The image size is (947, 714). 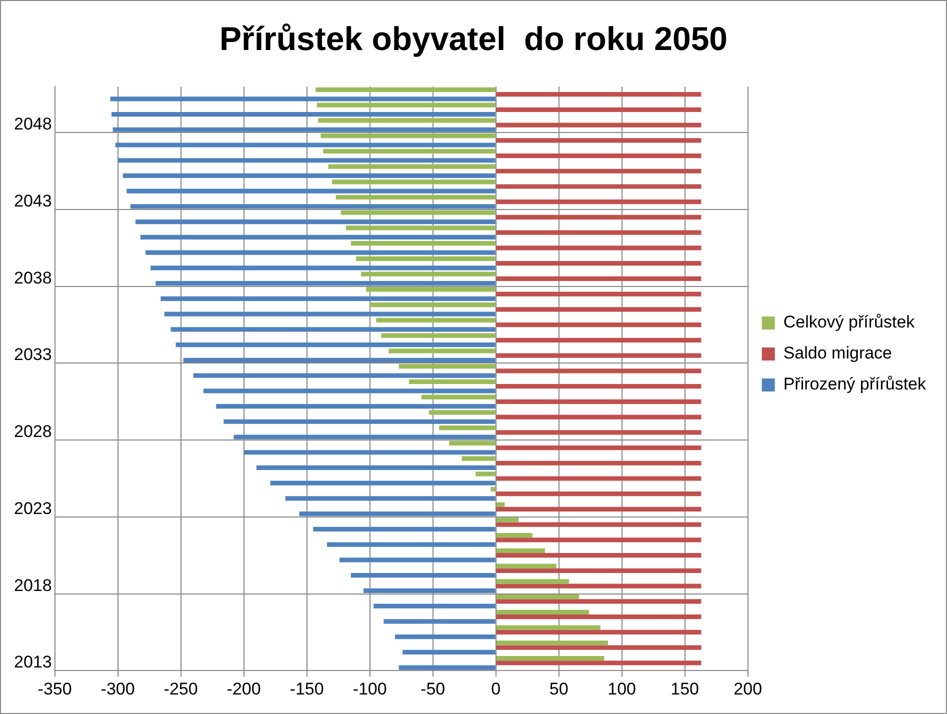 What do you see at coordinates (558, 688) in the screenshot?
I see `x-tick-label: 50` at bounding box center [558, 688].